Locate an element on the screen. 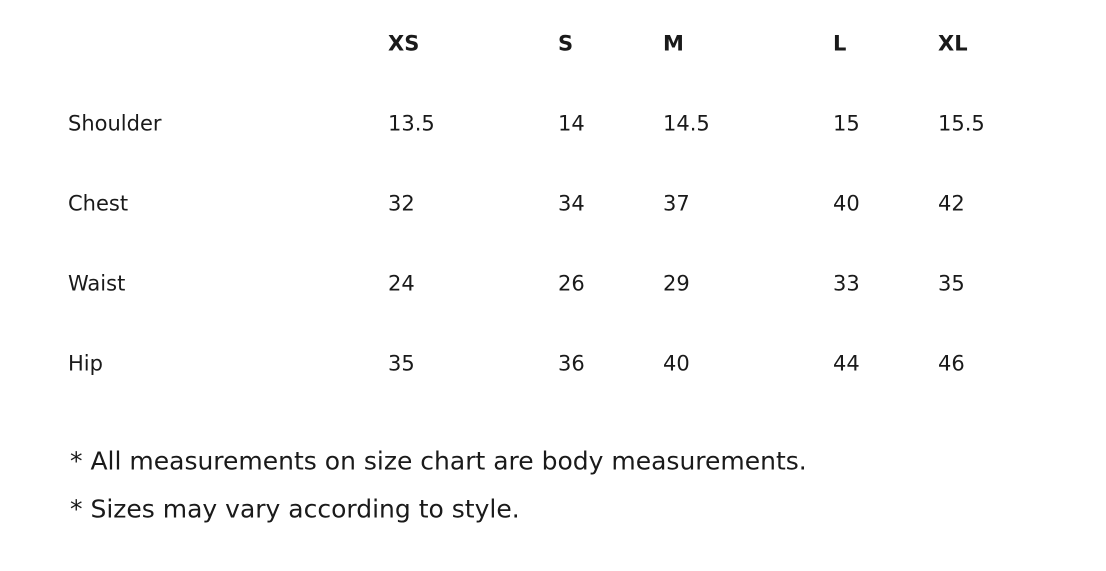 This screenshot has height=571, width=1106. measurement: 46 is located at coordinates (951, 363).